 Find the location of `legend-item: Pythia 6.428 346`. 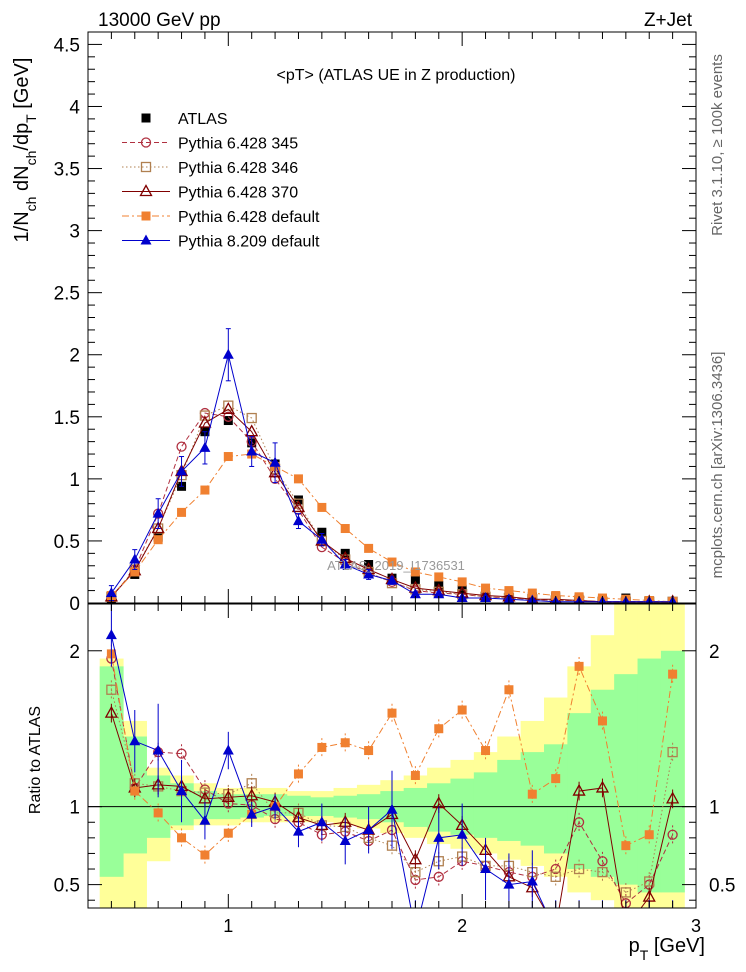

legend-item: Pythia 6.428 346 is located at coordinates (210, 168).